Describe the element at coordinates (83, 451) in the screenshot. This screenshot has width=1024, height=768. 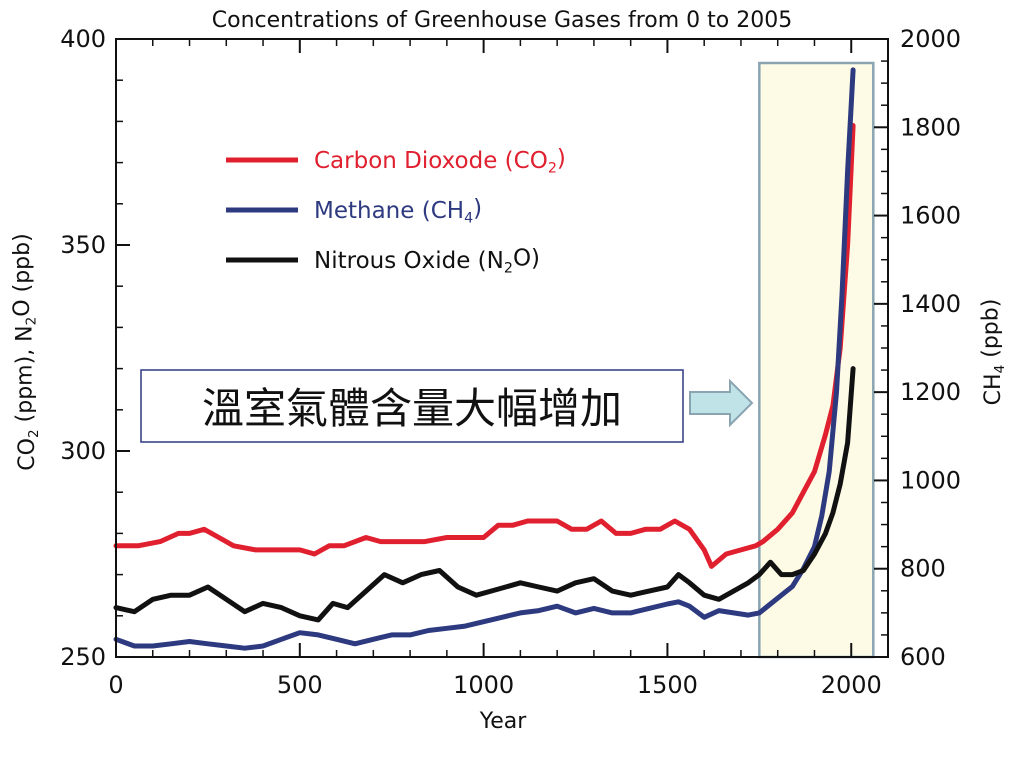
I see `y-left-tick-label: 300` at that location.